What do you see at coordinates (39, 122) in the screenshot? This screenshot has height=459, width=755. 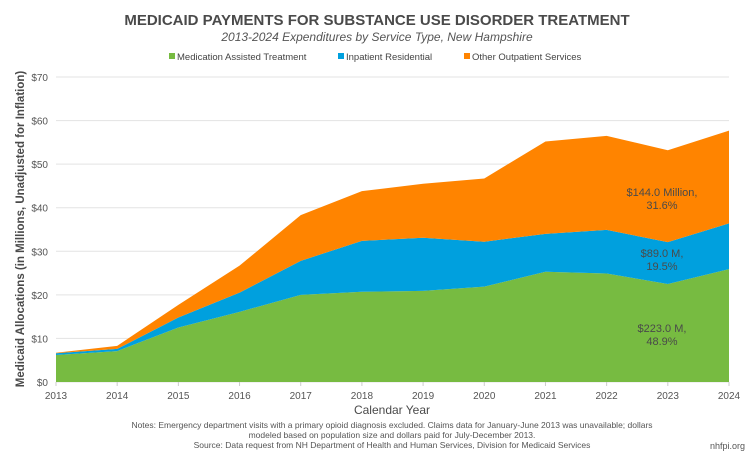 I see `y-tick-label: $60` at bounding box center [39, 122].